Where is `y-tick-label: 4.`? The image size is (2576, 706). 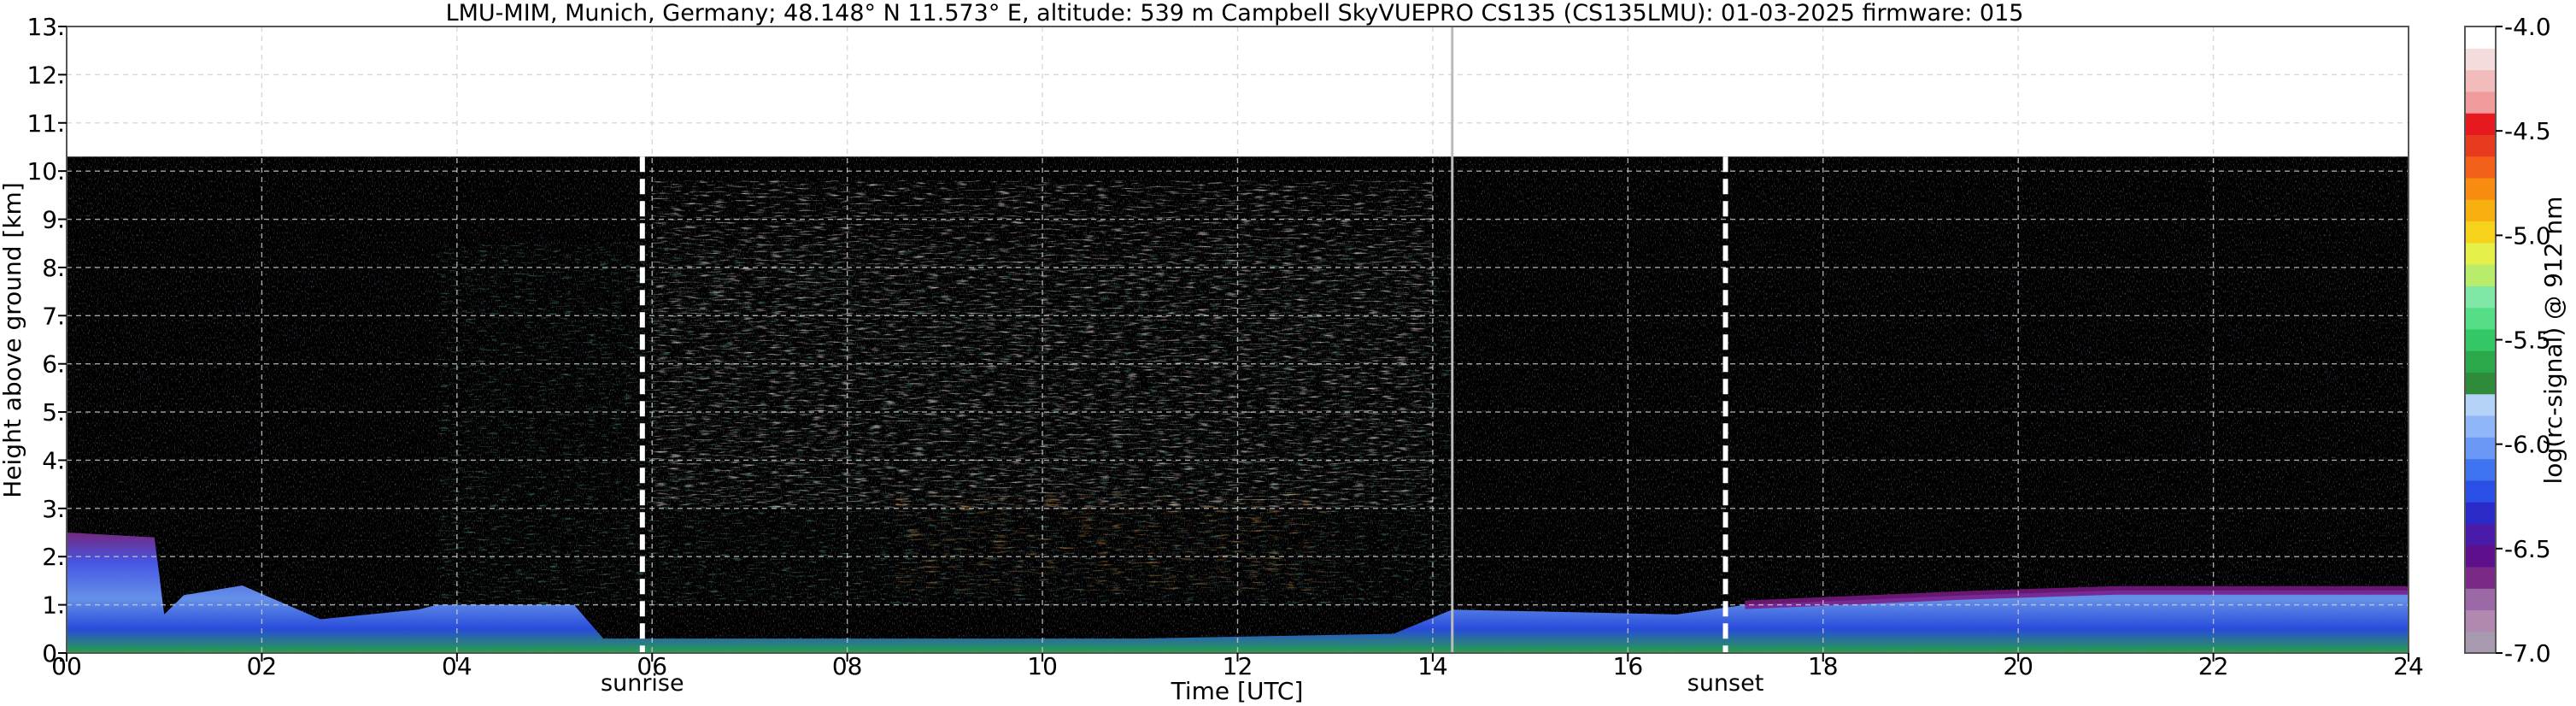
y-tick-label: 4. is located at coordinates (53, 460).